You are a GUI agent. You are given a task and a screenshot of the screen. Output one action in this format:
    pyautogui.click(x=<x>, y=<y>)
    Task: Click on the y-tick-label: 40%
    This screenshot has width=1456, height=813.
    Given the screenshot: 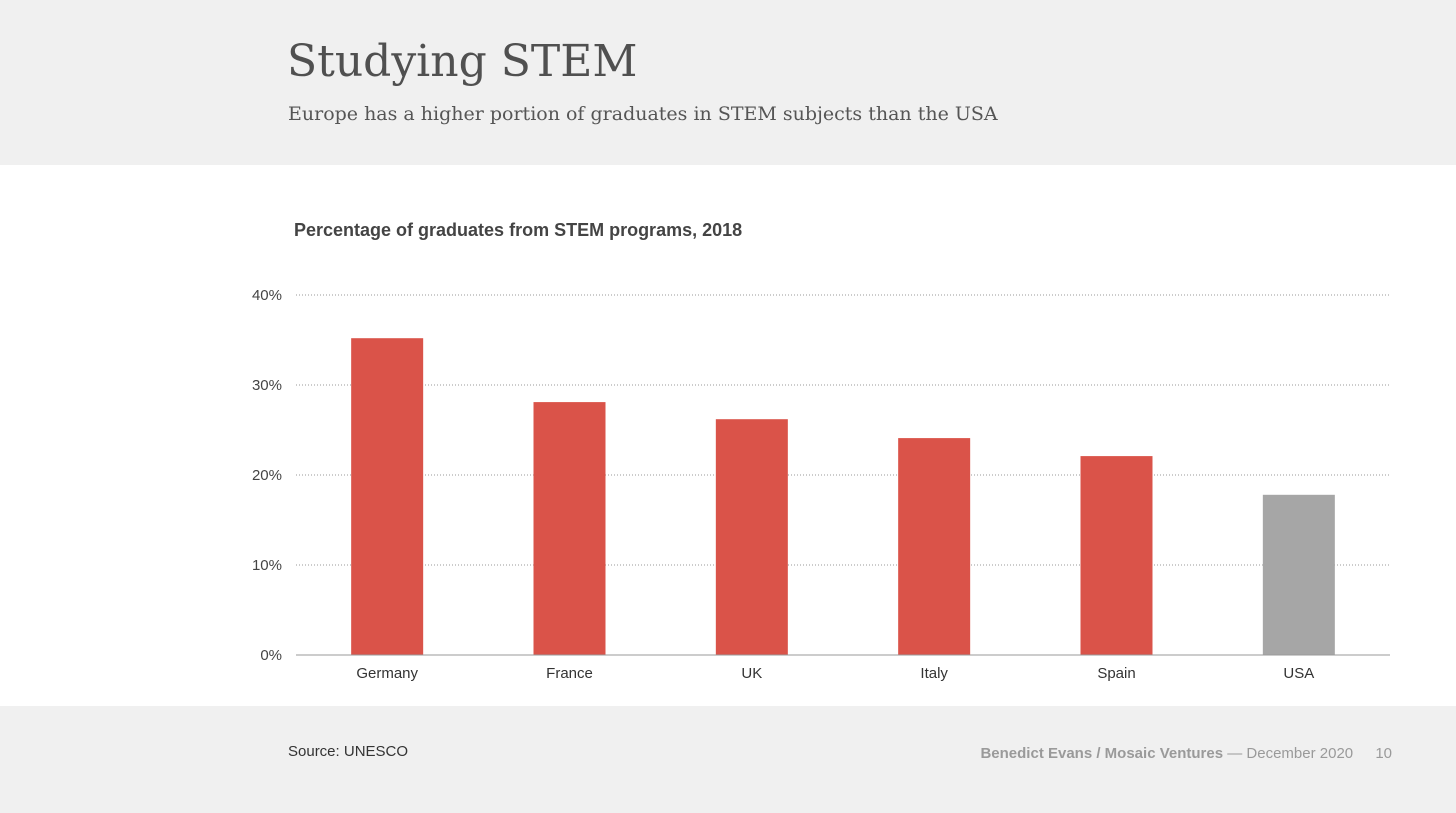 What is the action you would take?
    pyautogui.click(x=267, y=295)
    